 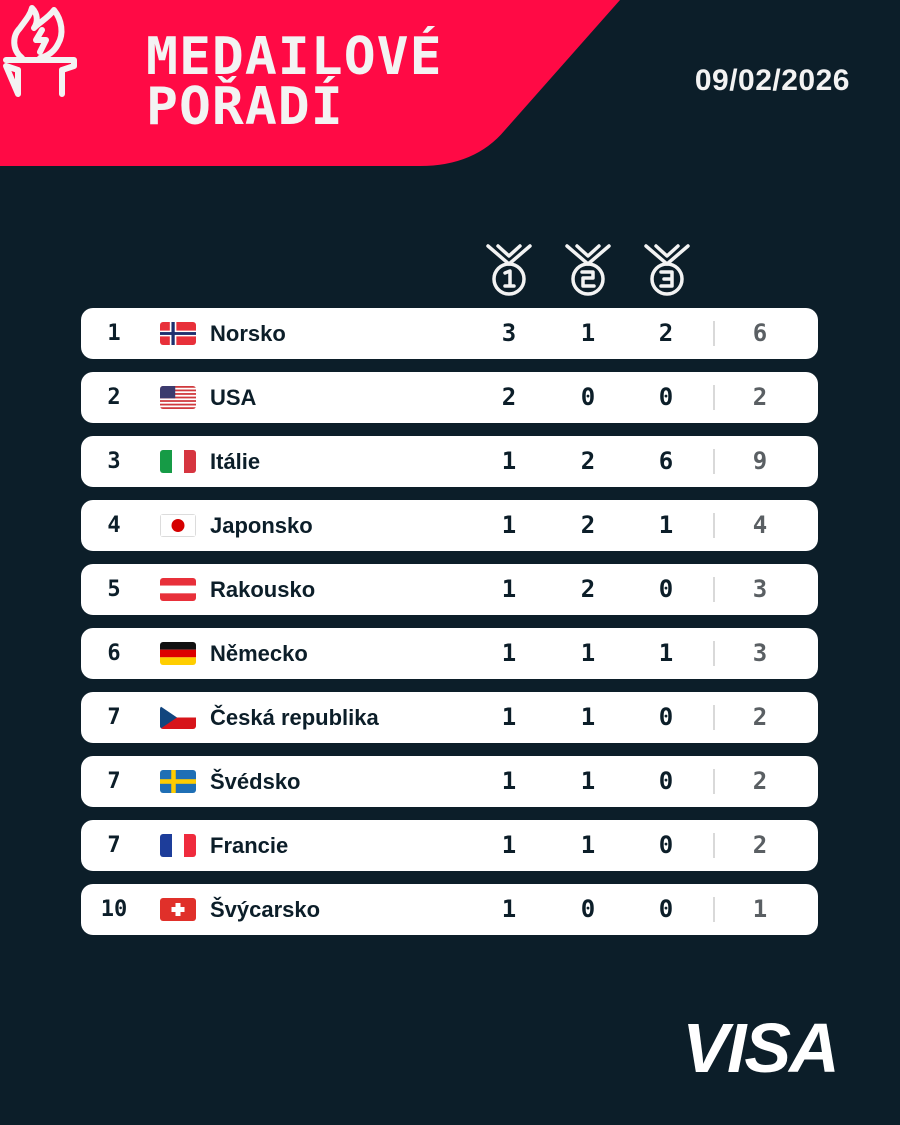 I want to click on total-count: 3, so click(x=760, y=653).